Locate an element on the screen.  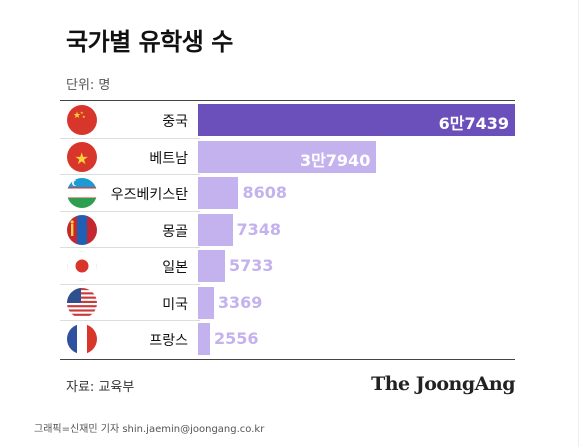
category-label: 몽골 is located at coordinates (175, 231).